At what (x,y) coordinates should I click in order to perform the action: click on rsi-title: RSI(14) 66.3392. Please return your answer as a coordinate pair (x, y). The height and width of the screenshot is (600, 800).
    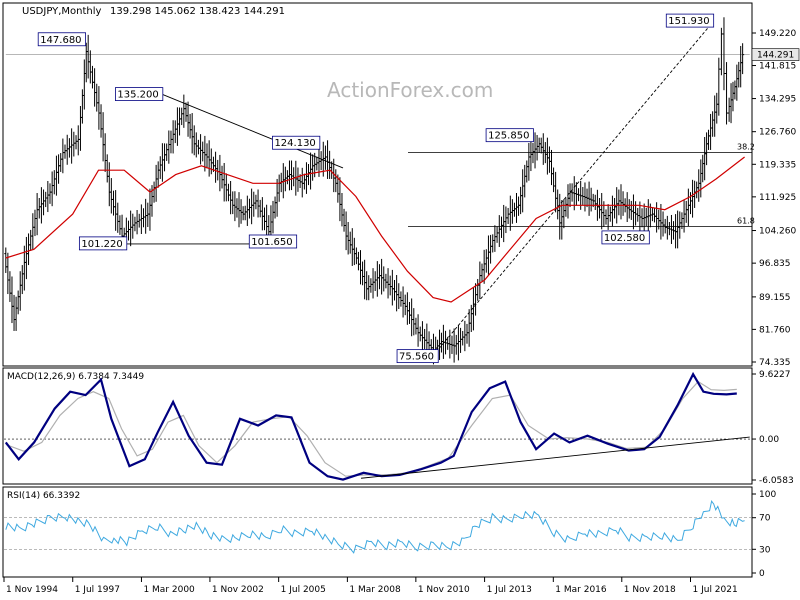
    Looking at the image, I should click on (43, 496).